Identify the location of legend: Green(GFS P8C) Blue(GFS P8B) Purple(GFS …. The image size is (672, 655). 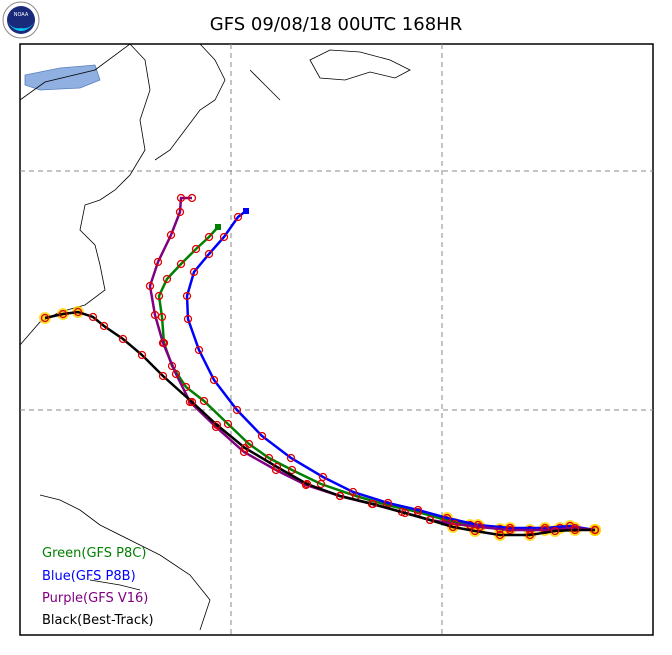
(98, 587).